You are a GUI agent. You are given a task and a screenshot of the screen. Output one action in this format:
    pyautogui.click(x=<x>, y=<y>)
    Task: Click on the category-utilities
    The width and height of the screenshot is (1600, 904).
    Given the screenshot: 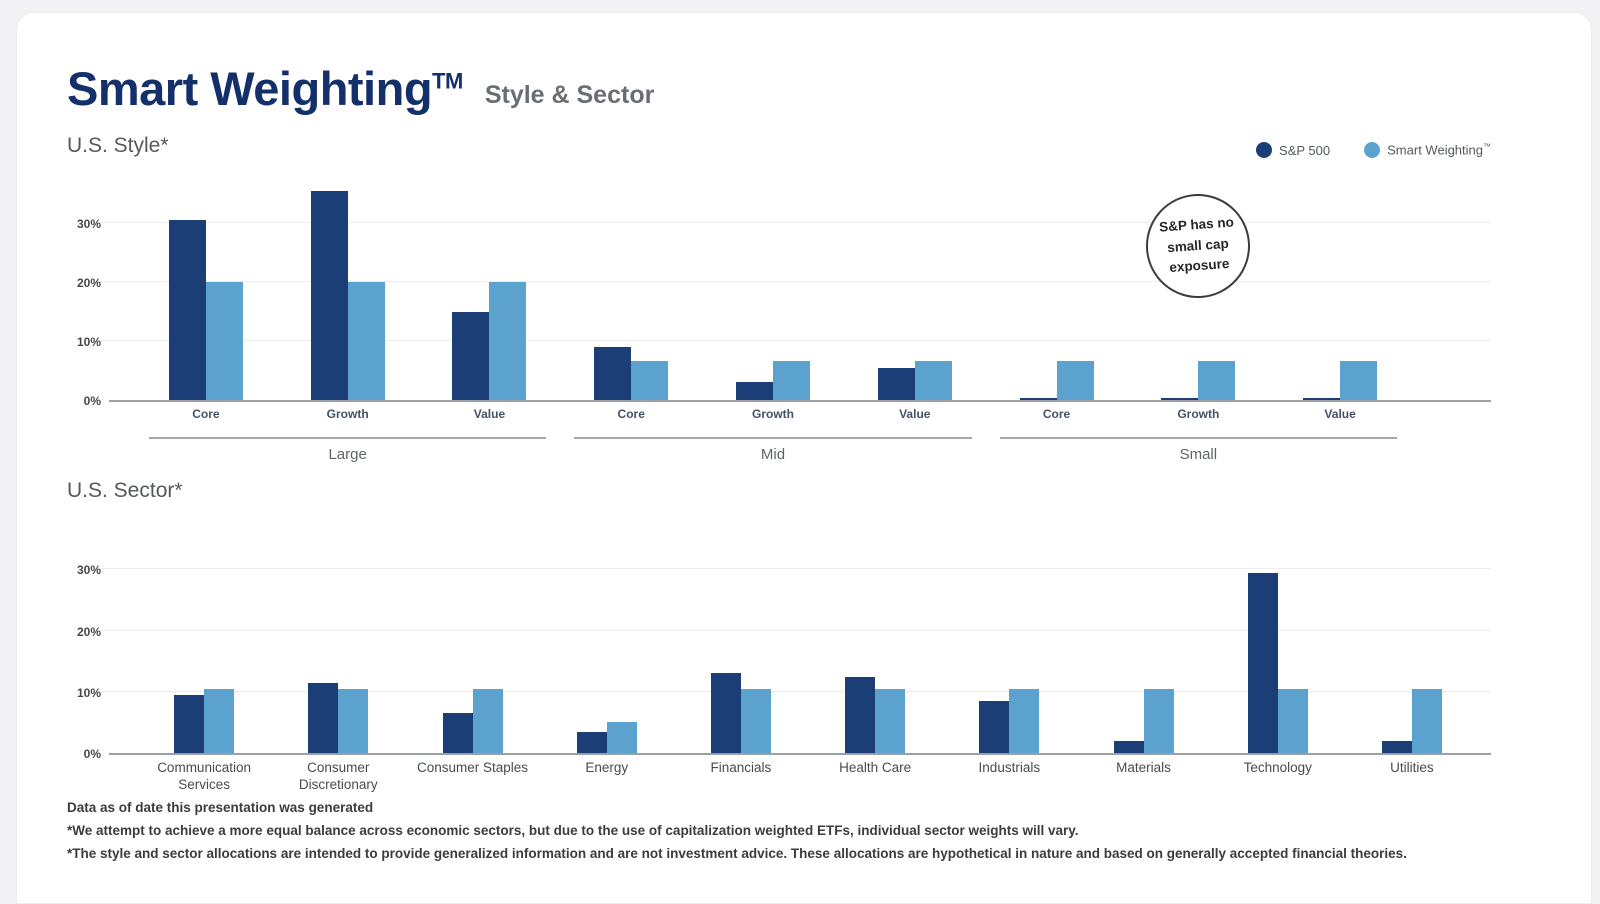 What is the action you would take?
    pyautogui.click(x=1412, y=650)
    